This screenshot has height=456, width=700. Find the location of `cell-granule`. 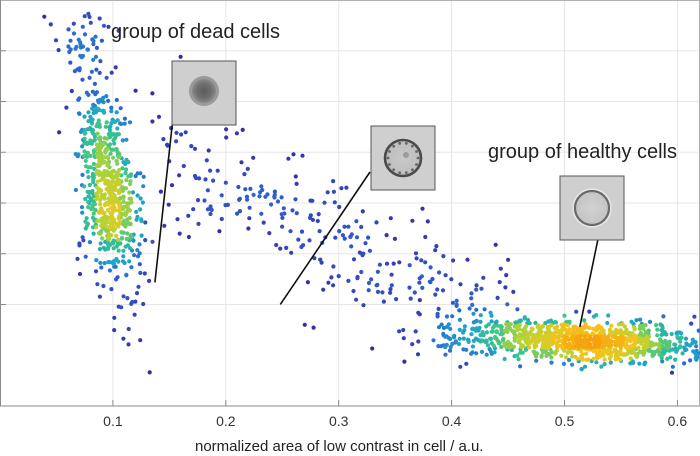

cell-granule is located at coordinates (388, 158).